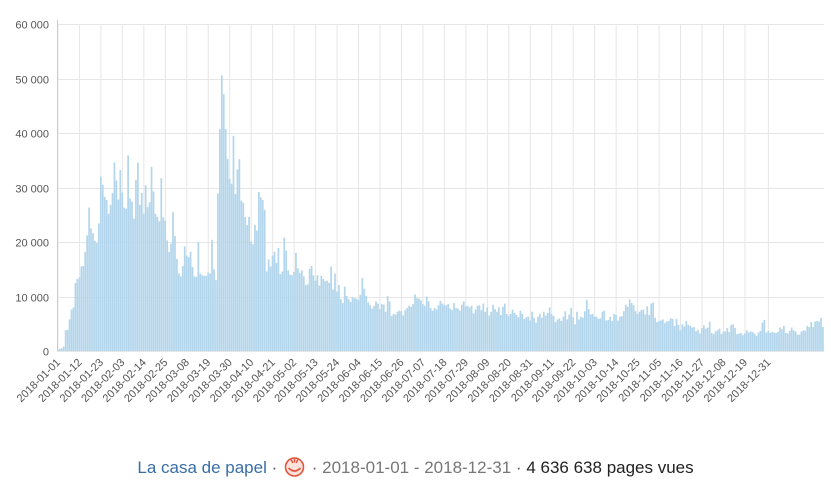 This screenshot has height=490, width=831. I want to click on pageviews-logo-icon, so click(294, 467).